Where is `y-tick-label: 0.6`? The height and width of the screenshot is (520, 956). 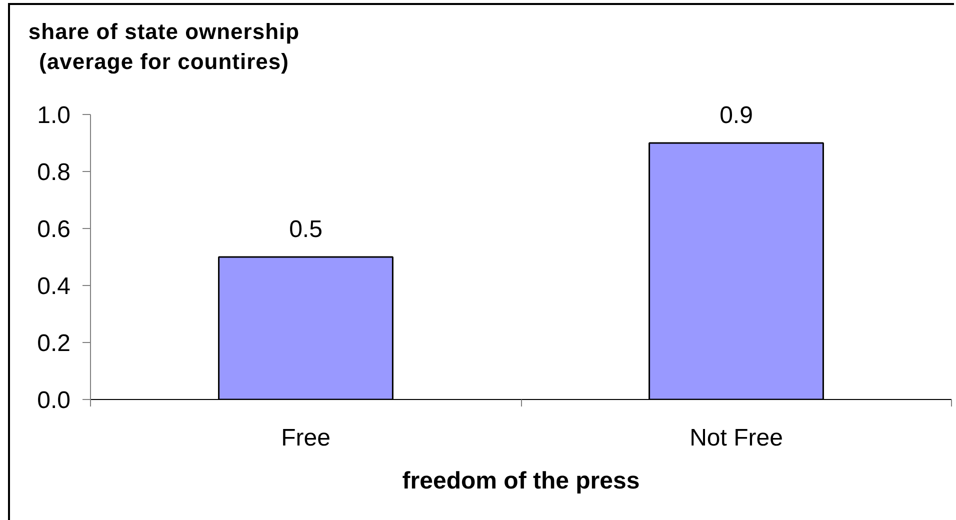 y-tick-label: 0.6 is located at coordinates (54, 229).